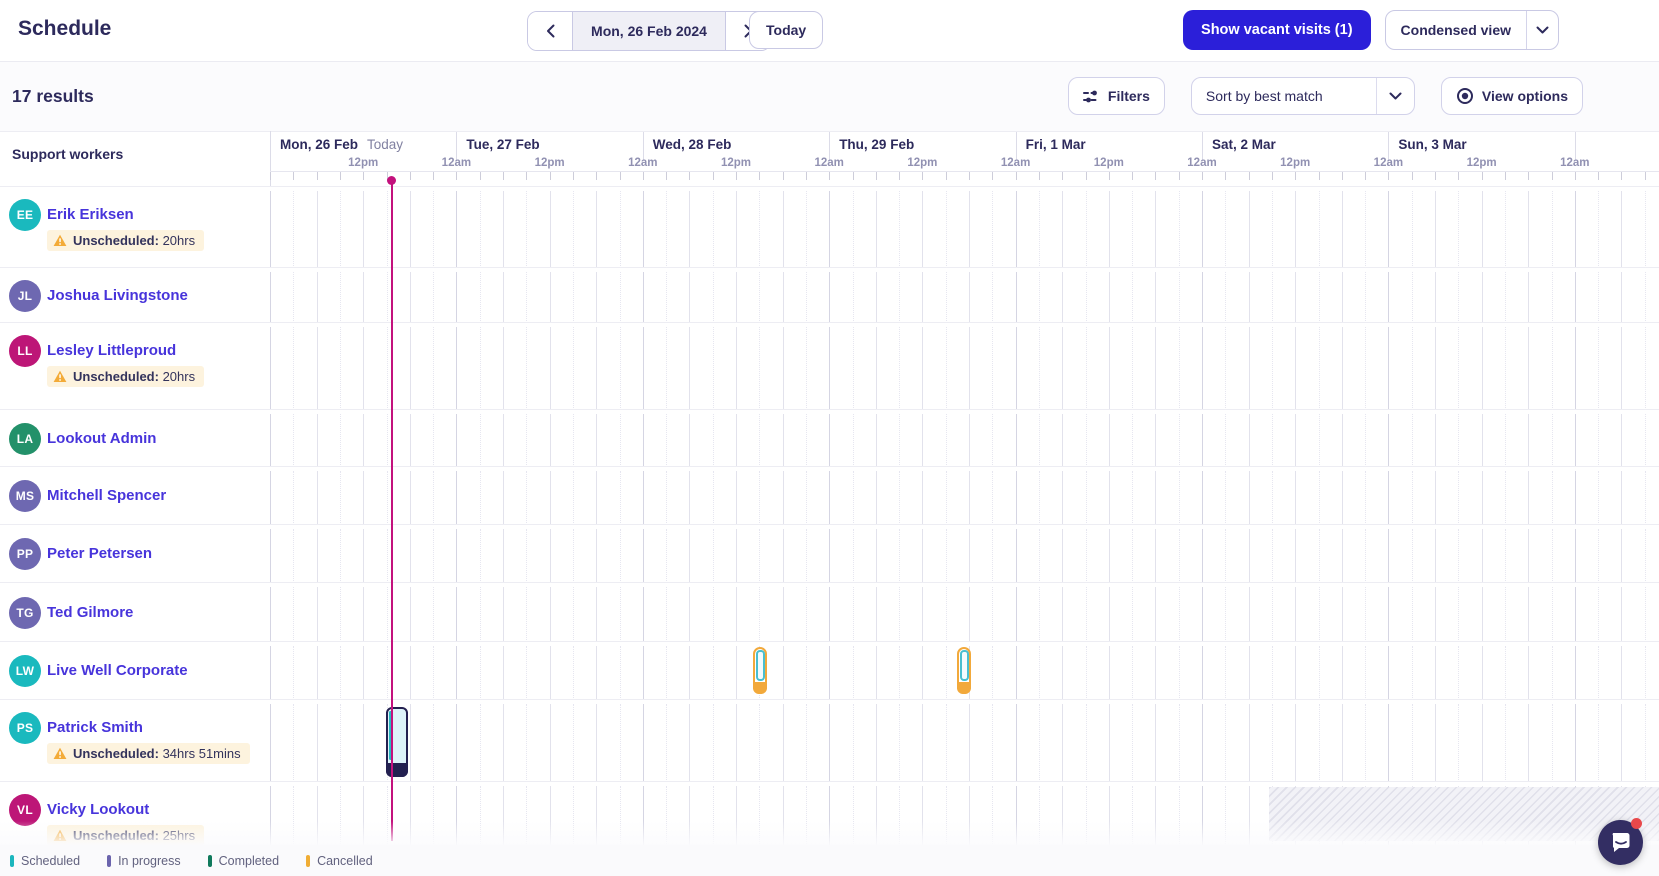  What do you see at coordinates (1395, 96) in the screenshot?
I see `sort-menu-button` at bounding box center [1395, 96].